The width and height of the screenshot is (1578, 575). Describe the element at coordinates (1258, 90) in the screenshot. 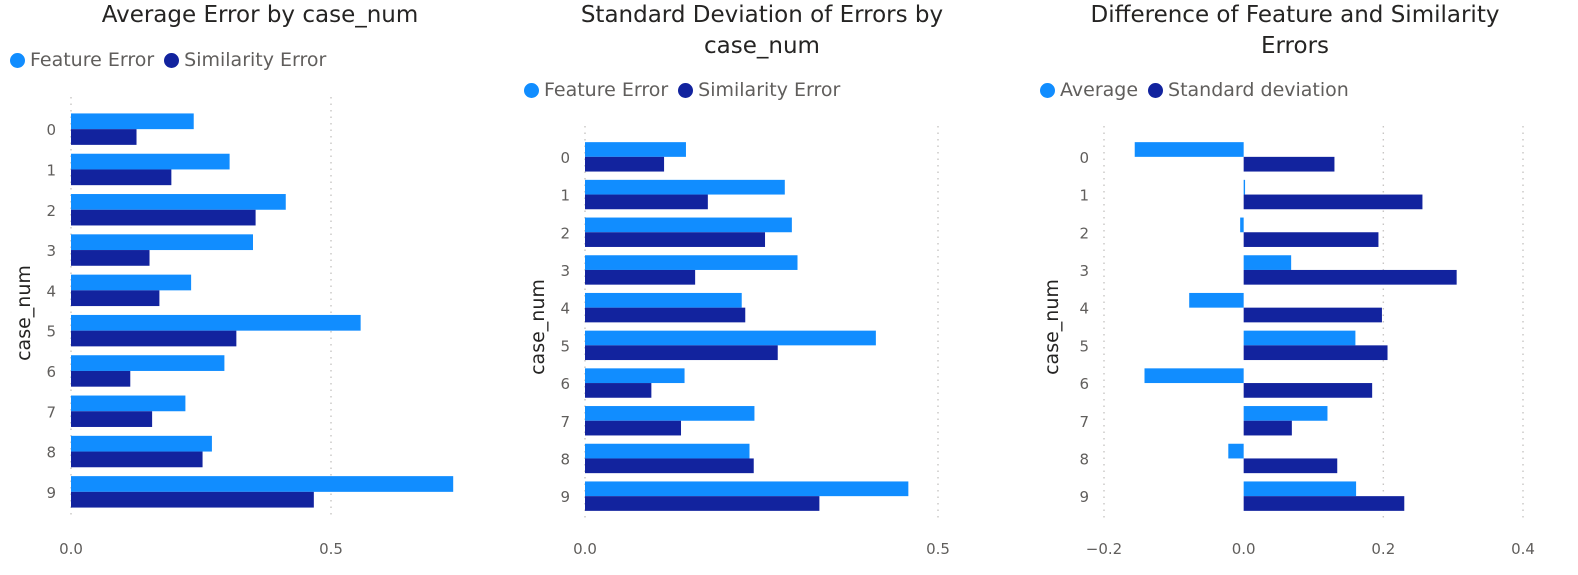

I see `legend-label: Standard deviation` at that location.